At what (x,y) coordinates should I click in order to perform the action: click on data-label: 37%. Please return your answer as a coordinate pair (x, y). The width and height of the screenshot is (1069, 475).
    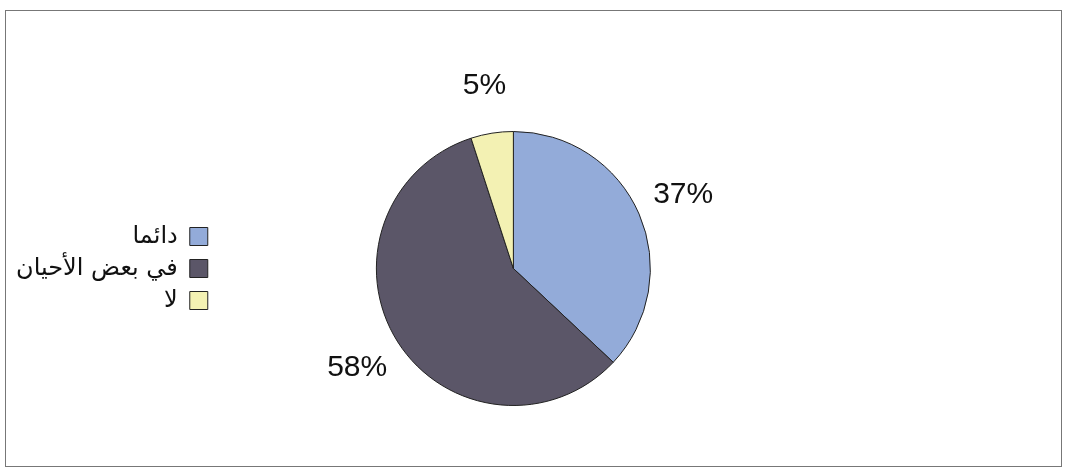
    Looking at the image, I should click on (683, 193).